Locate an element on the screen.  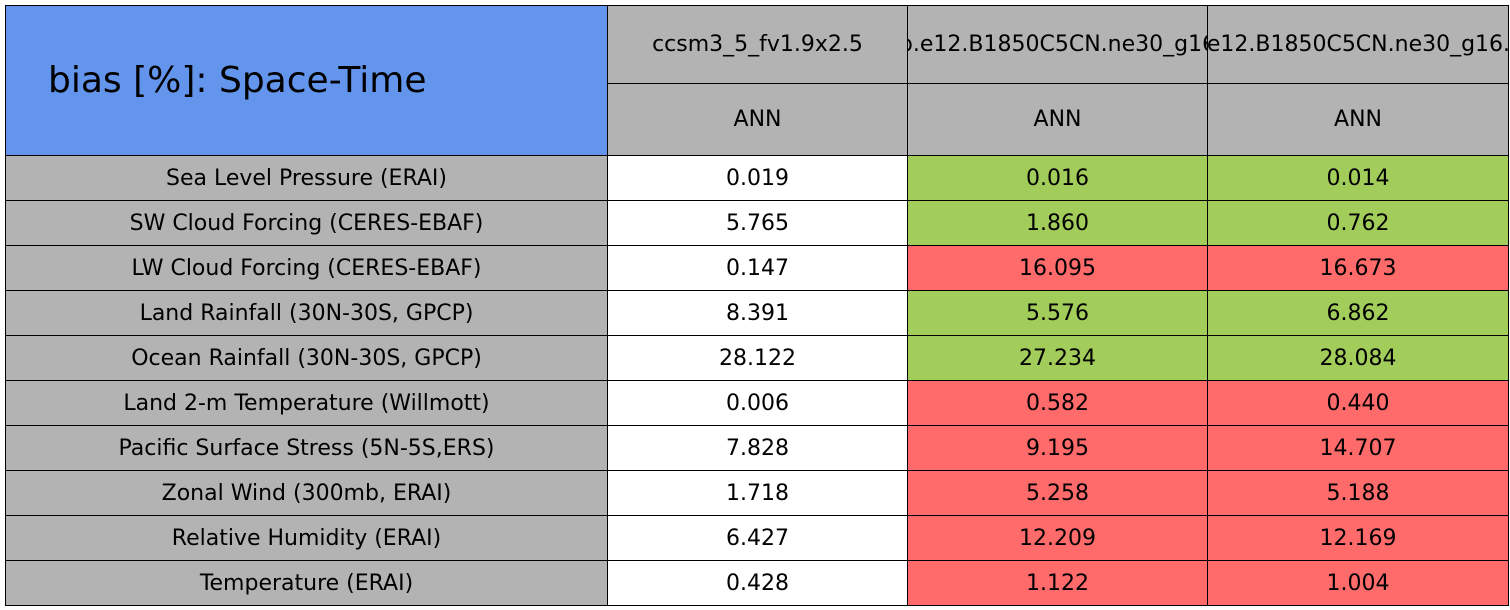
value-cell: 1.860 is located at coordinates (1058, 223).